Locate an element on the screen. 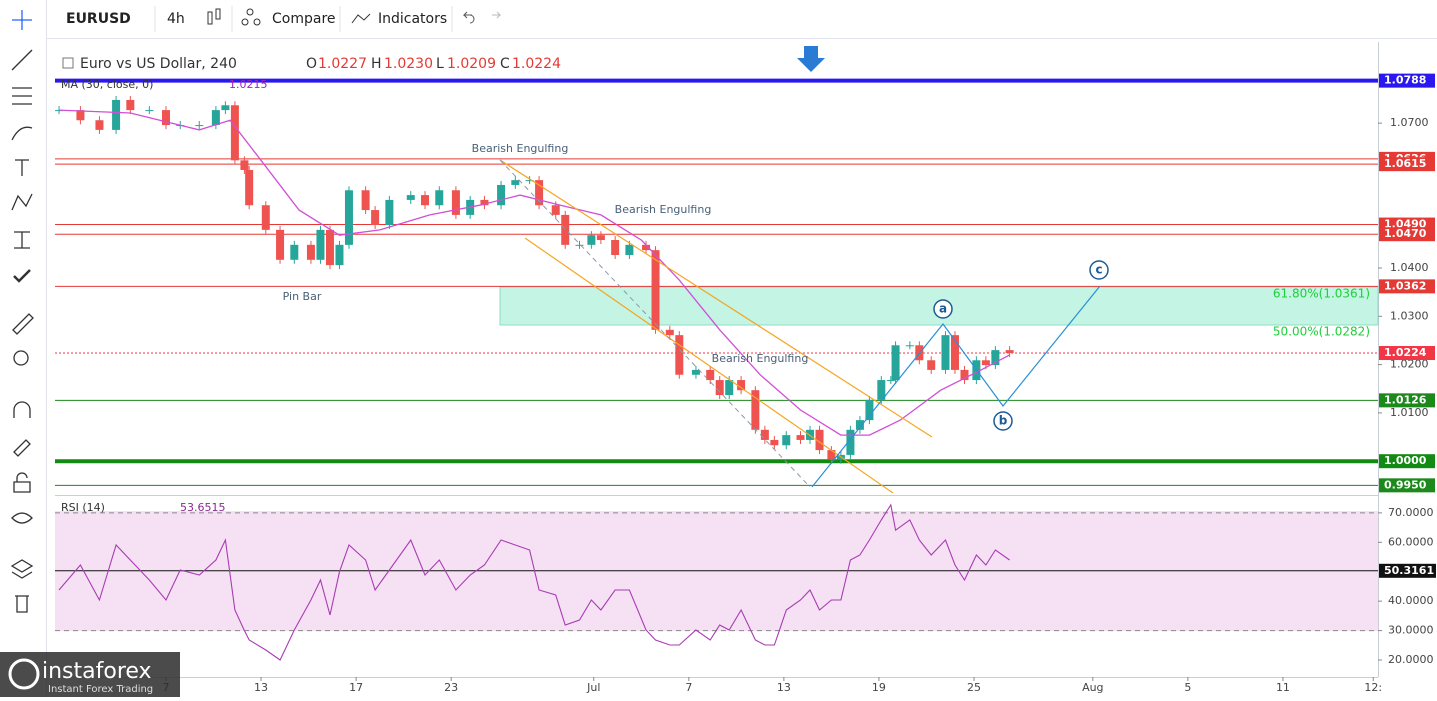  legend-h: H is located at coordinates (376, 64).